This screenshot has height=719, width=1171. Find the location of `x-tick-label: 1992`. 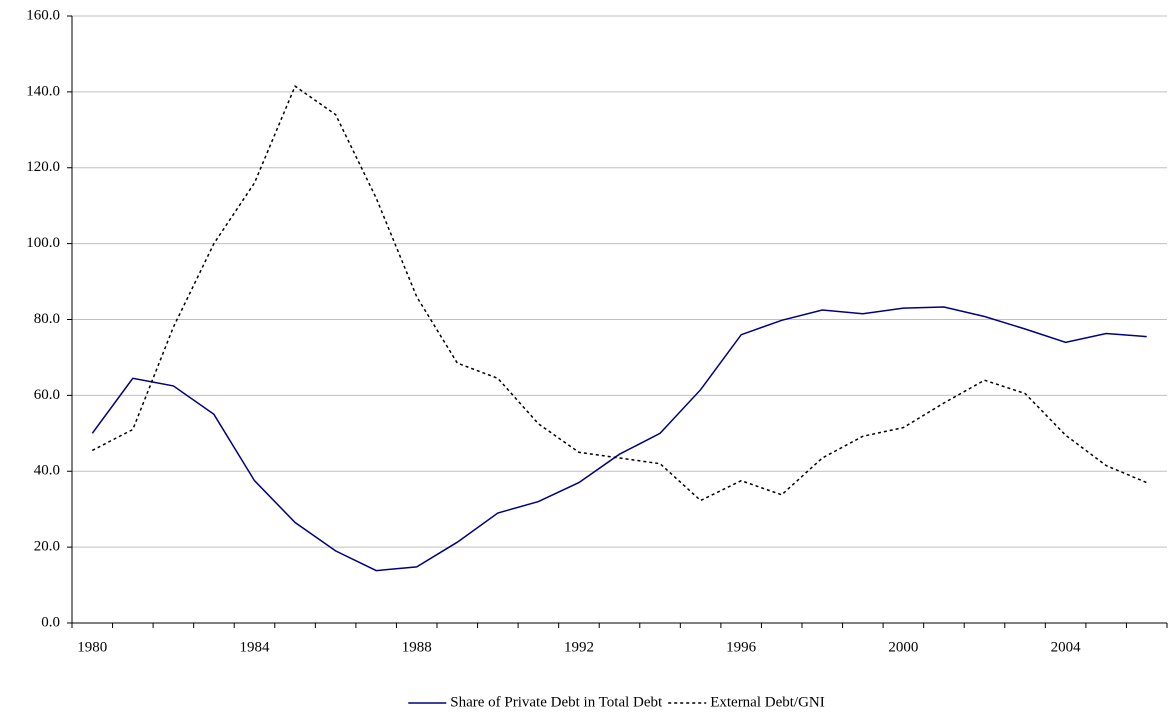

x-tick-label: 1992 is located at coordinates (579, 647).